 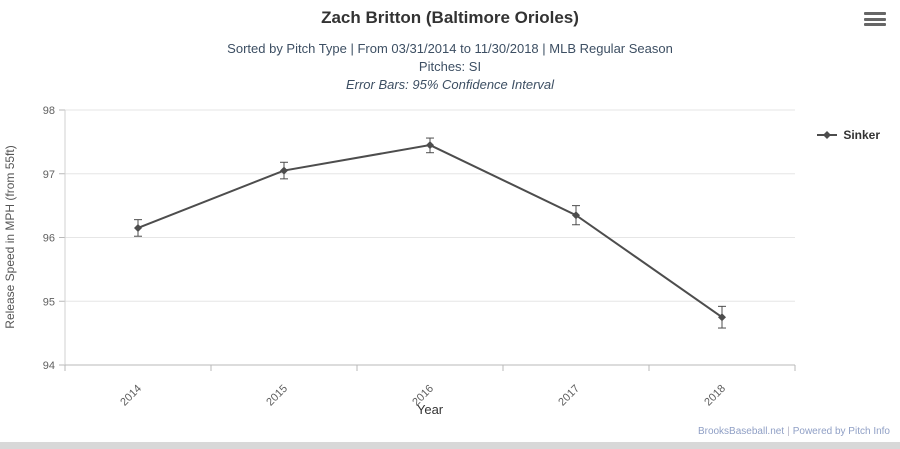 I want to click on svg-text: 98, so click(x=49, y=111).